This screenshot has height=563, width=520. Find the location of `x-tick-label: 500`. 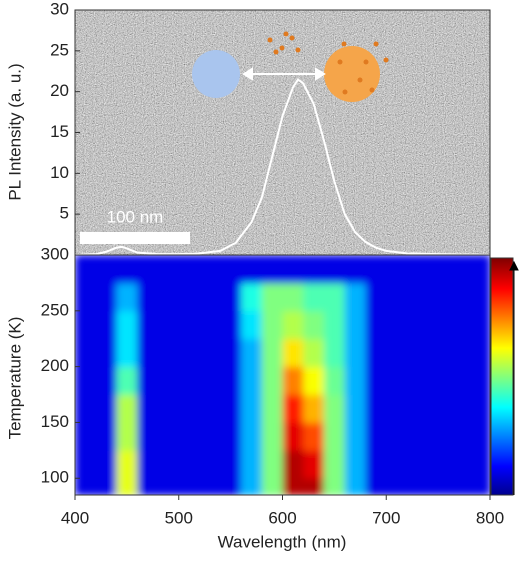

x-tick-label: 500 is located at coordinates (179, 517).